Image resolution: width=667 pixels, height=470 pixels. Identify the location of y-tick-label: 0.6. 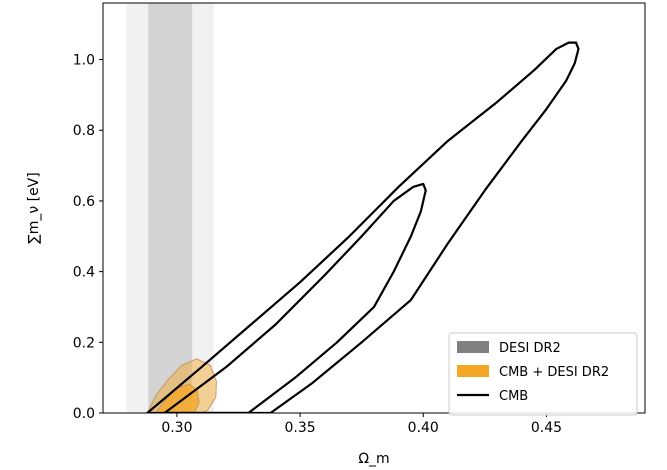
(84, 202).